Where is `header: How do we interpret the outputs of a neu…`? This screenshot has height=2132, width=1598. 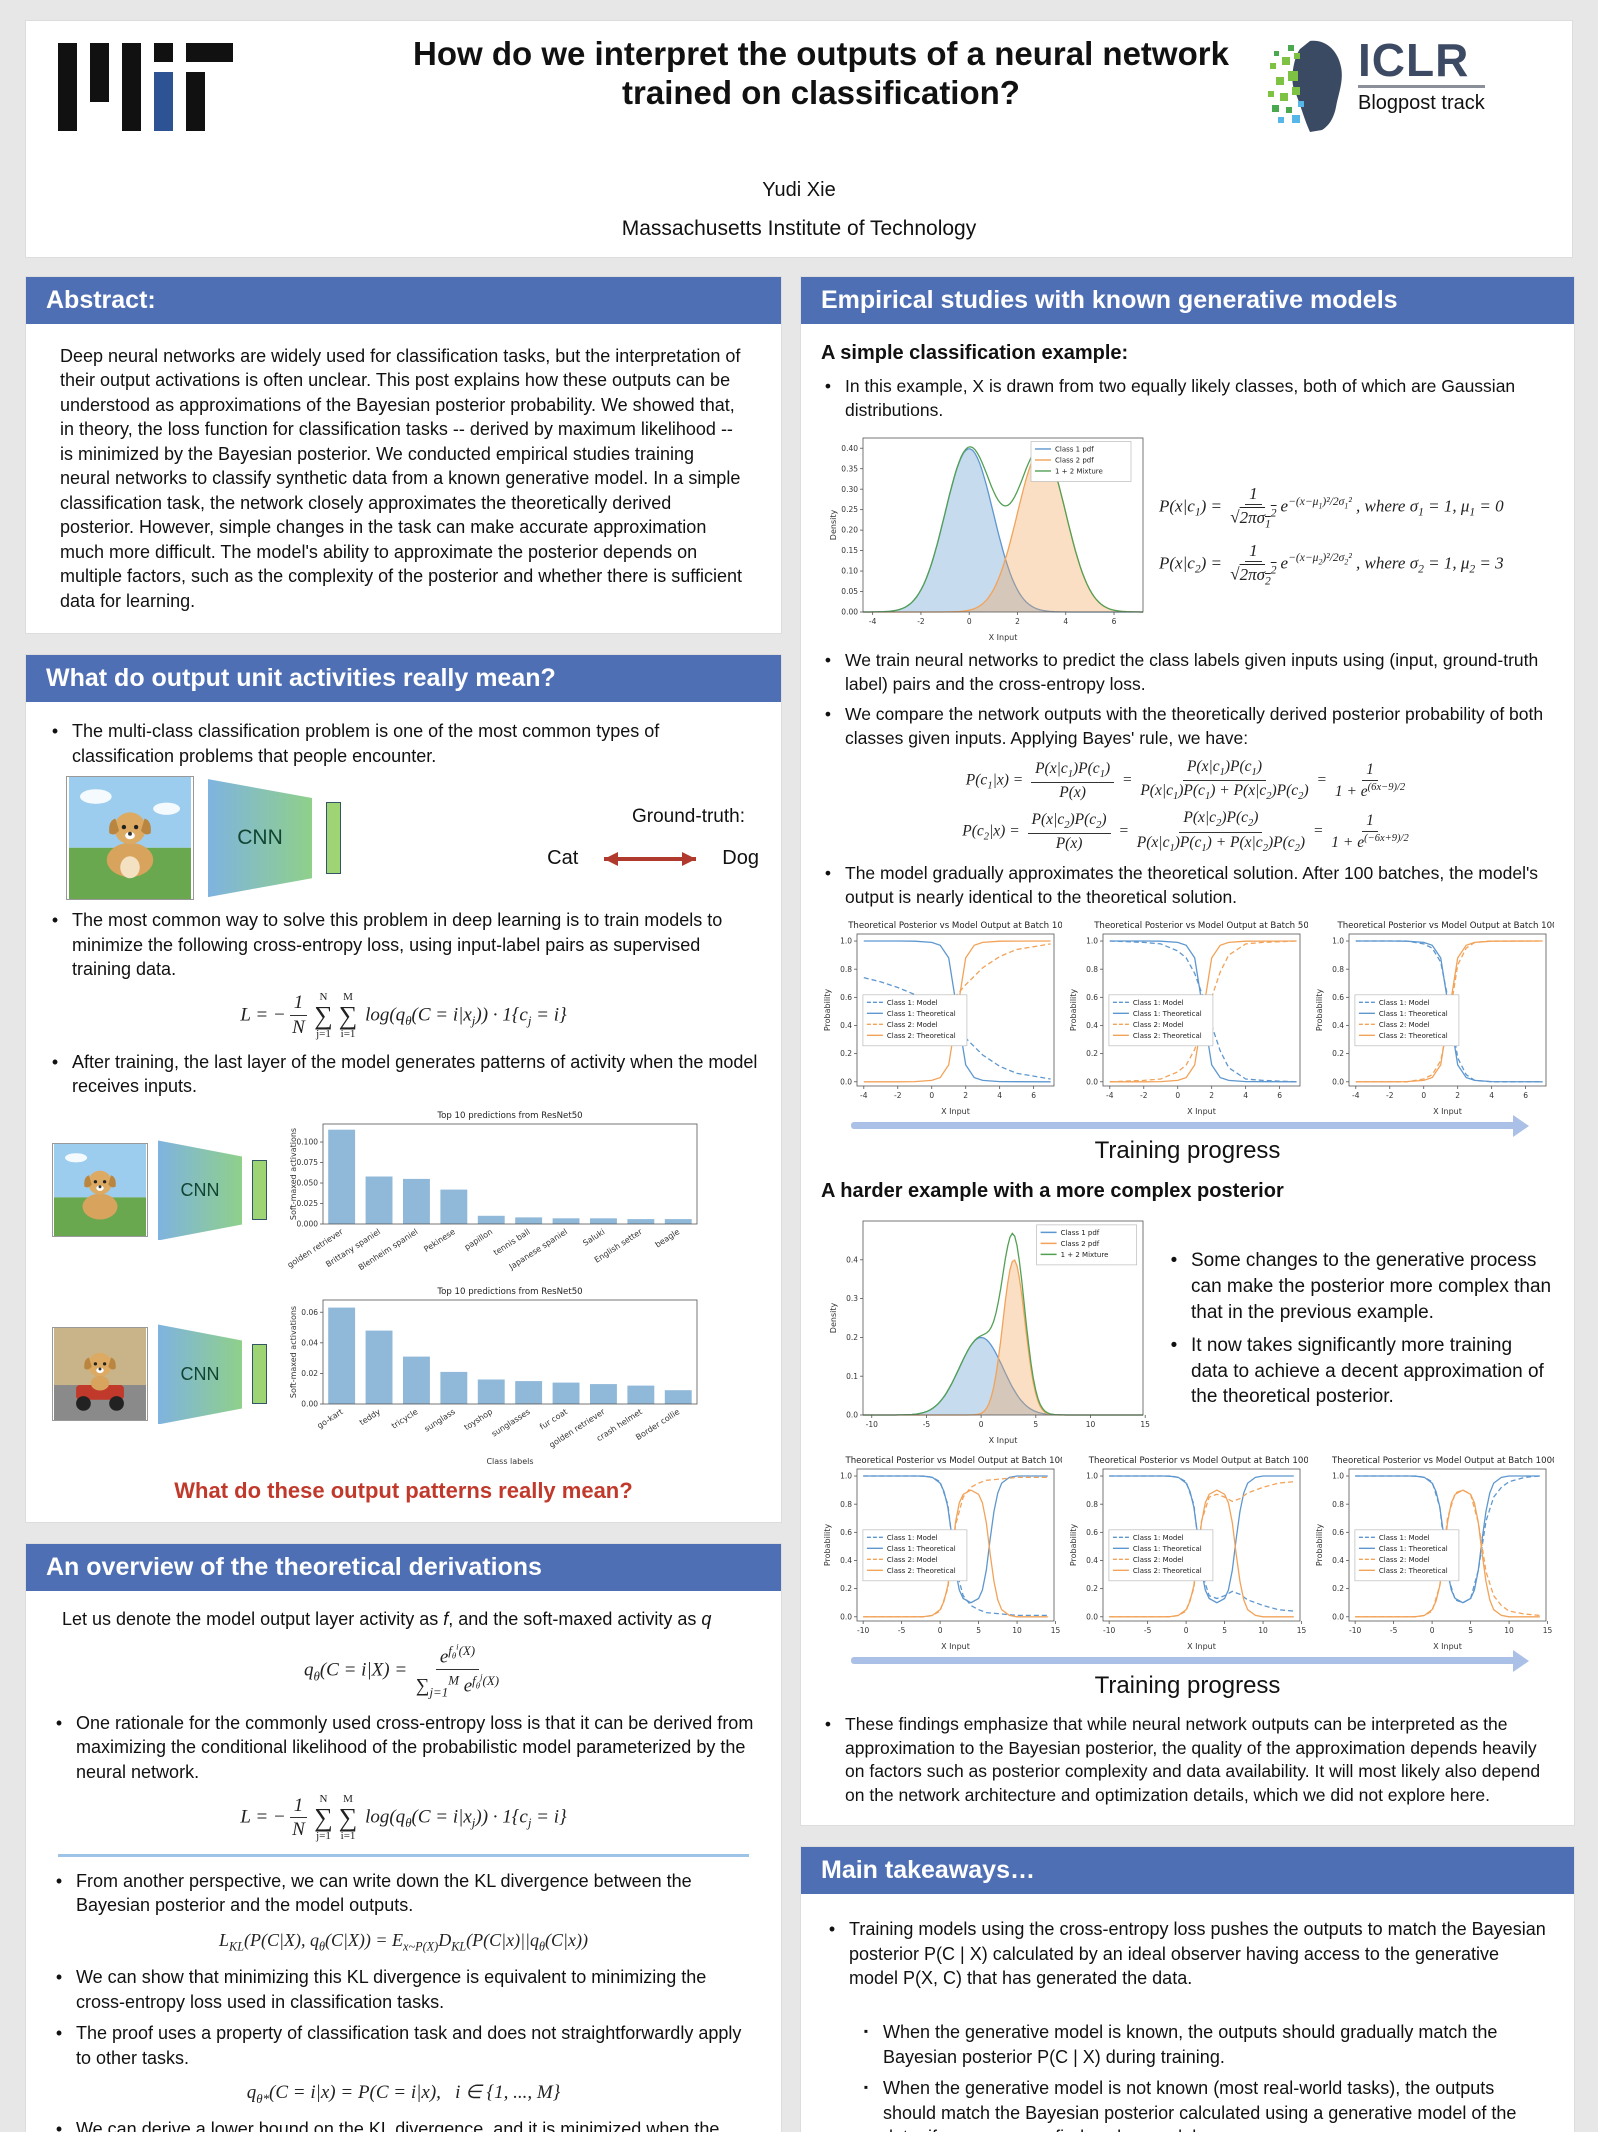
header: How do we interpret the outputs of a neu… is located at coordinates (799, 139).